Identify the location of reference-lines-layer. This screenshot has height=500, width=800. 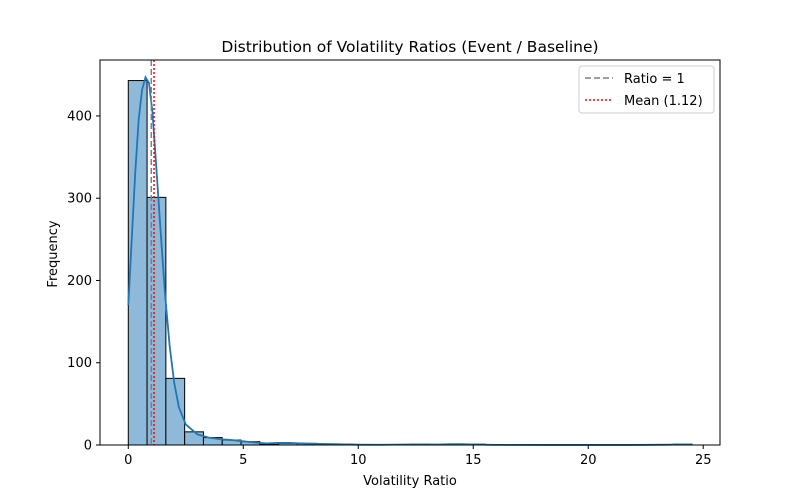
(152, 252).